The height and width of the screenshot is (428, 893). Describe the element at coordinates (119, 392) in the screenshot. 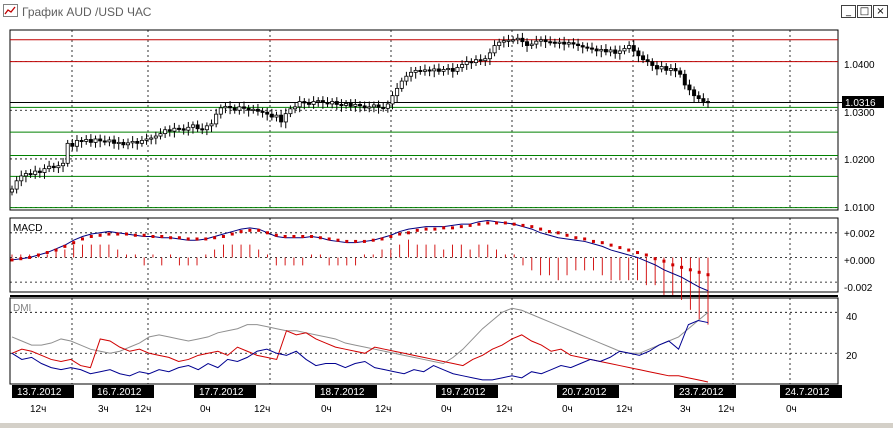

I see `date-label: 16.7.2012` at that location.